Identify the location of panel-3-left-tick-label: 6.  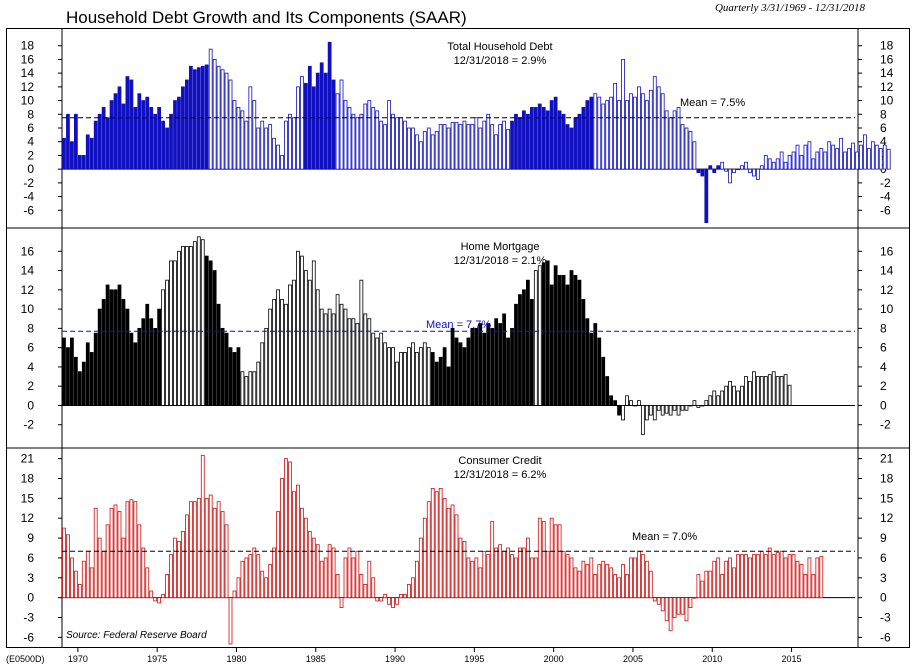
(30, 558).